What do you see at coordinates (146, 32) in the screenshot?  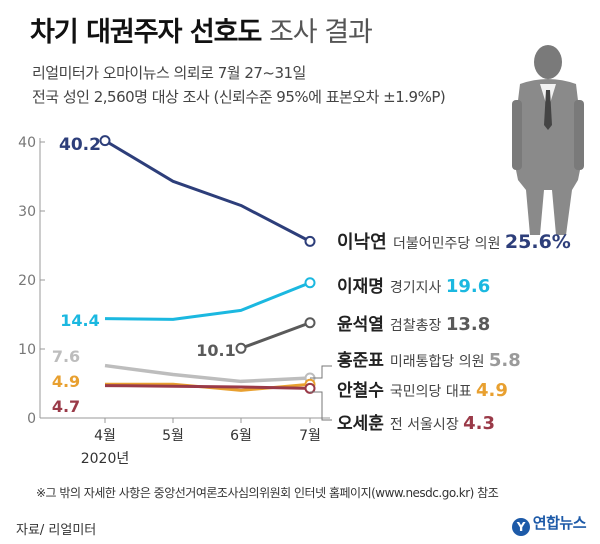 I see `title-bold: 차기 대권주자 선호도` at bounding box center [146, 32].